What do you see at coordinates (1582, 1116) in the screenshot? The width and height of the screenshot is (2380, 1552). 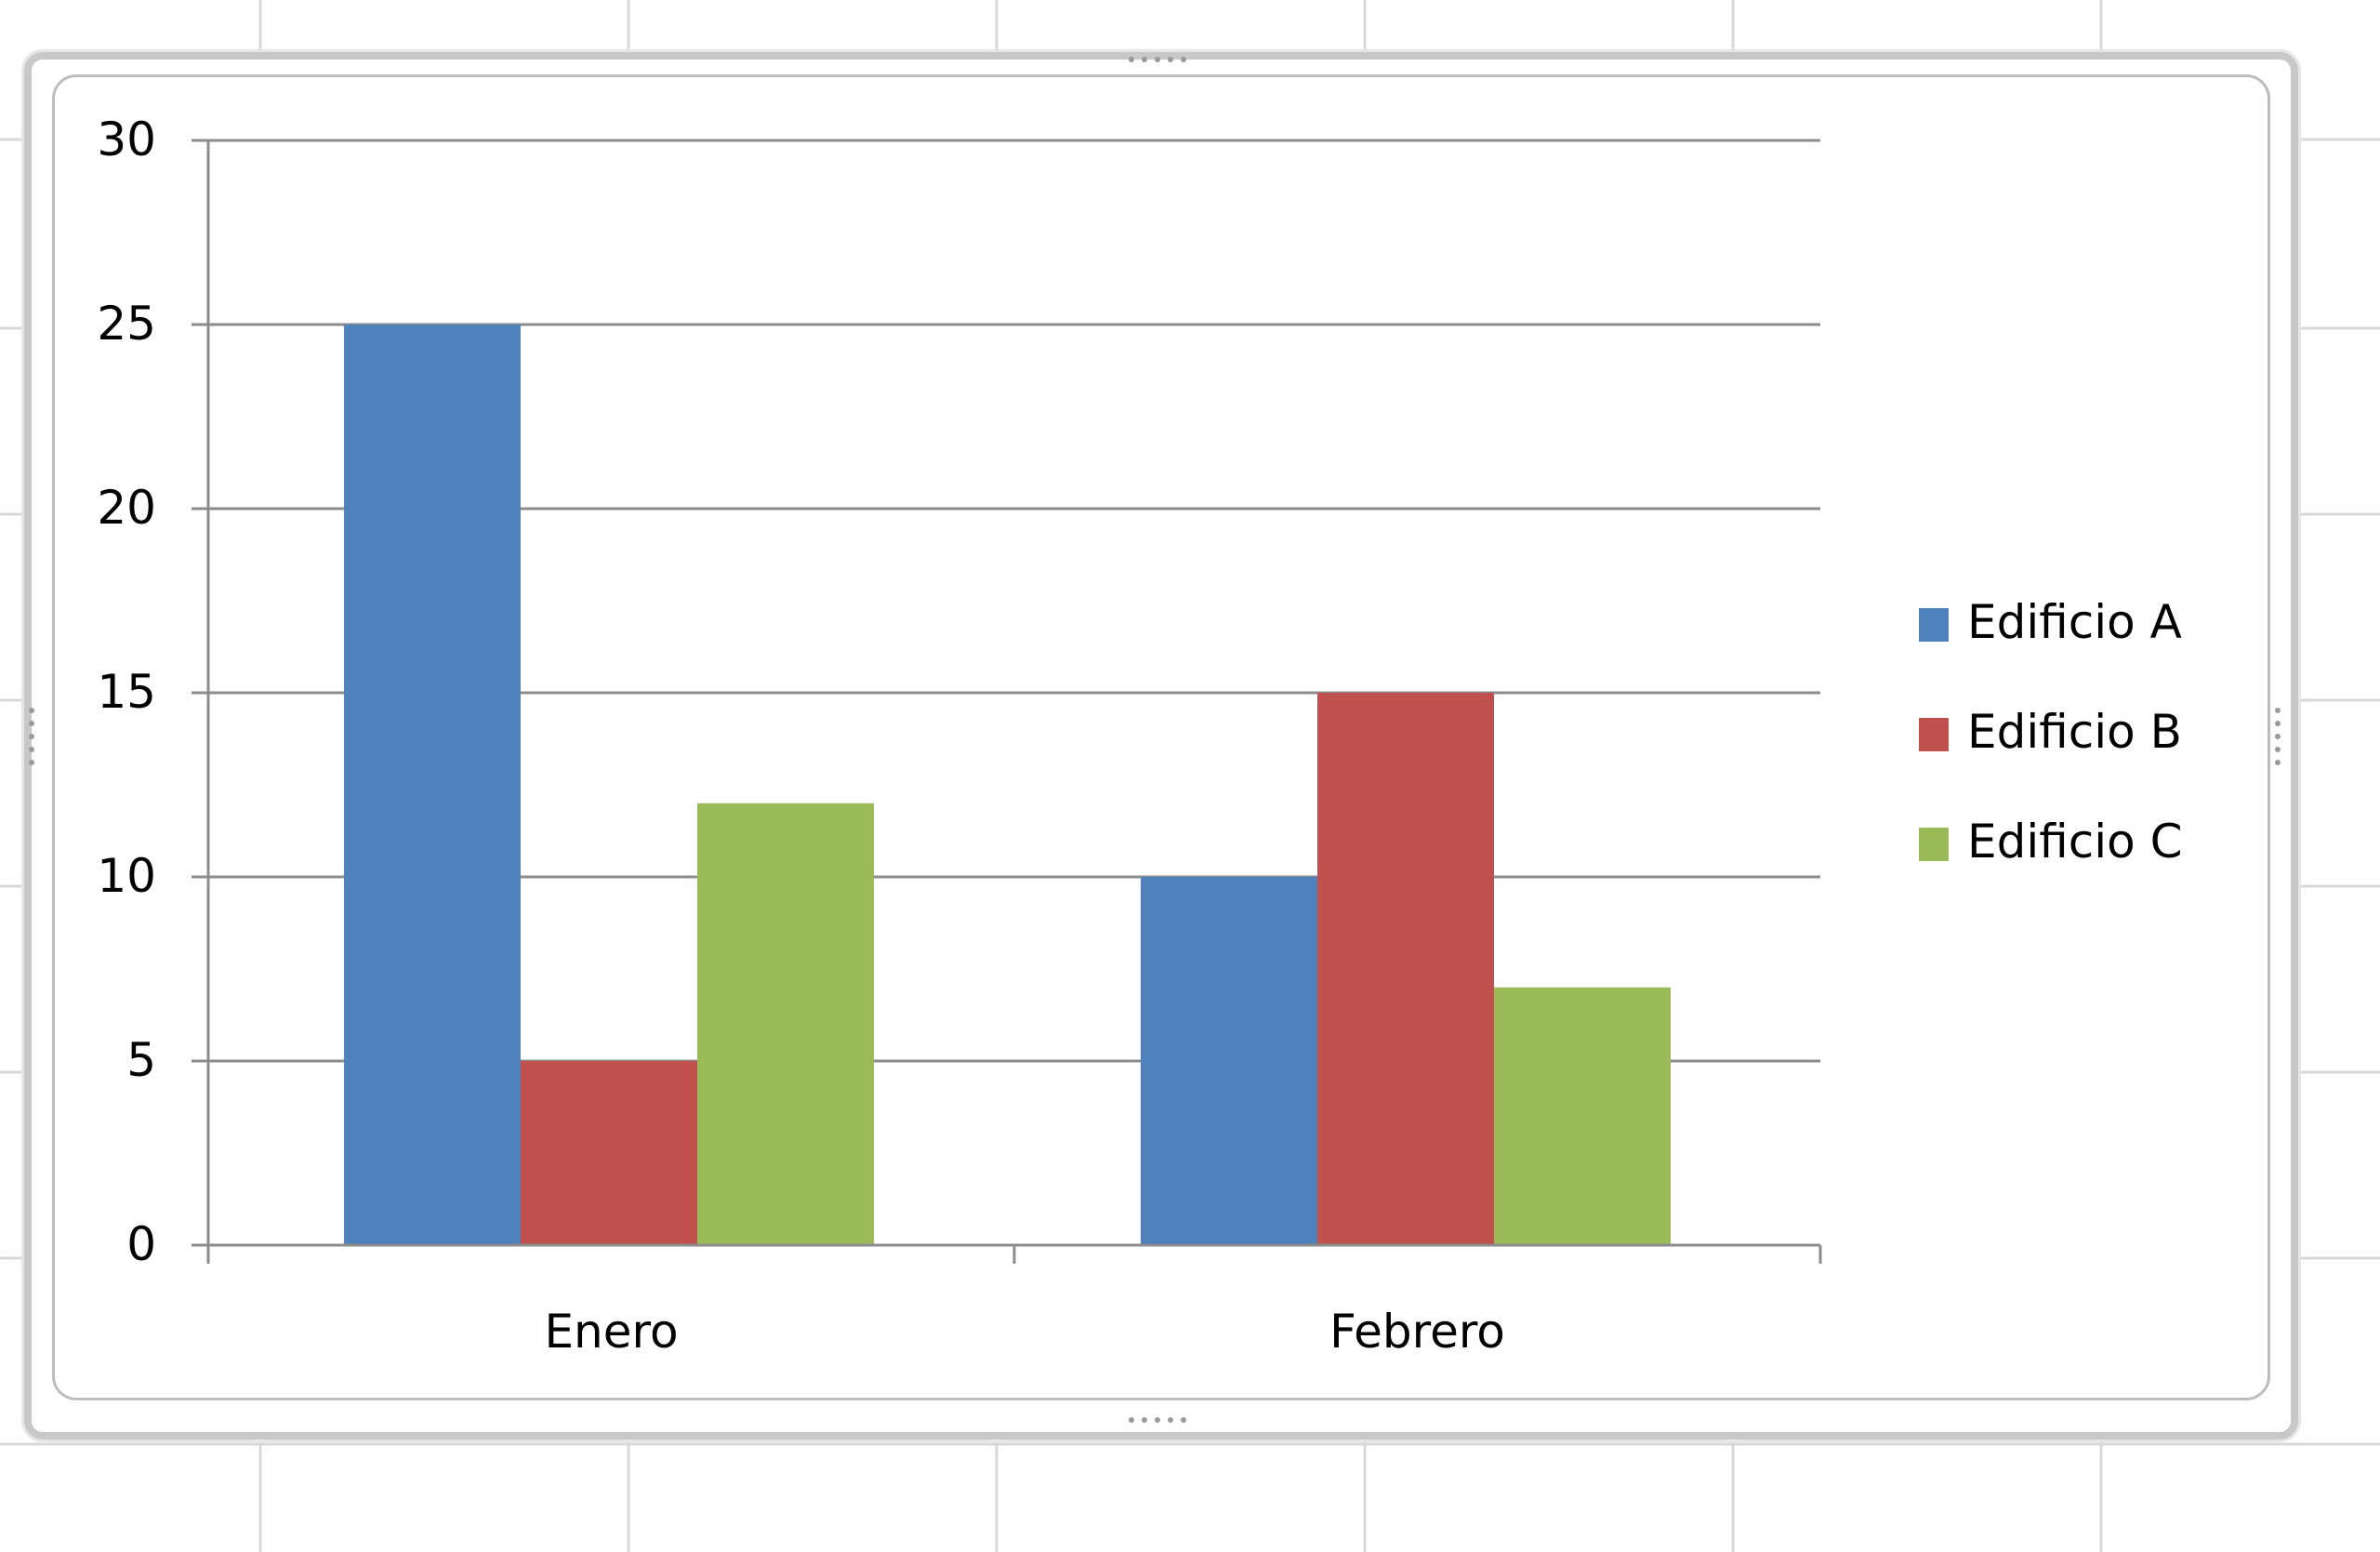 I see `bar-edificio-c-febrero` at bounding box center [1582, 1116].